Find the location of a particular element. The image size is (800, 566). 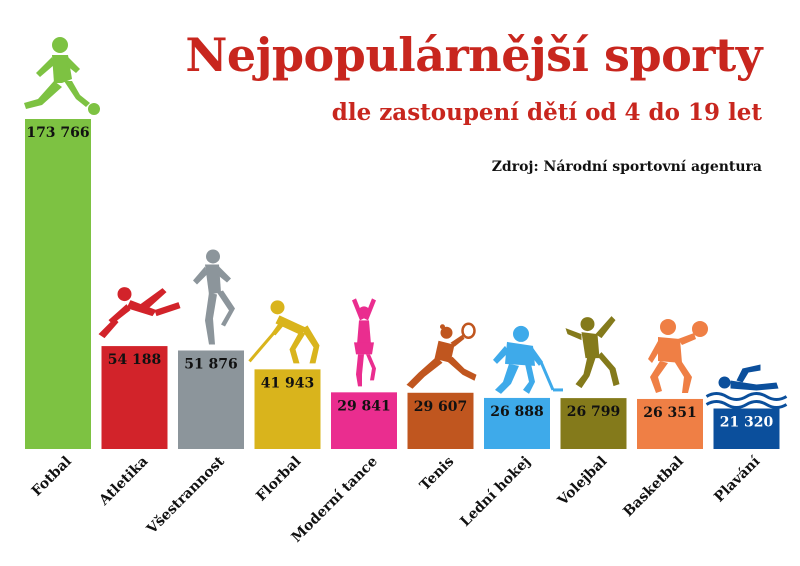

category-label: Moderní tance is located at coordinates (335, 499).